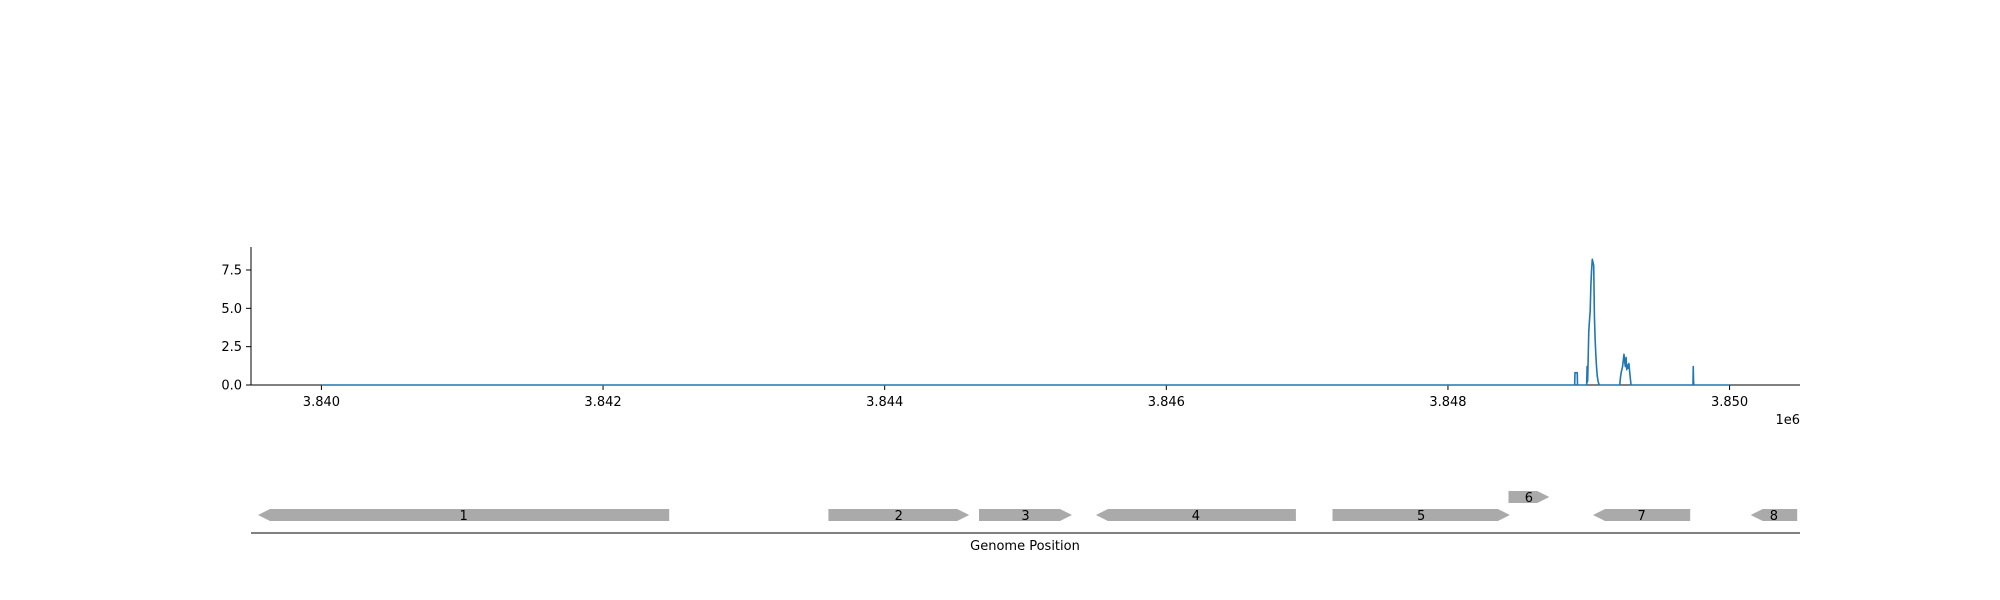 The height and width of the screenshot is (600, 2000). I want to click on gene-label: 6, so click(1529, 498).